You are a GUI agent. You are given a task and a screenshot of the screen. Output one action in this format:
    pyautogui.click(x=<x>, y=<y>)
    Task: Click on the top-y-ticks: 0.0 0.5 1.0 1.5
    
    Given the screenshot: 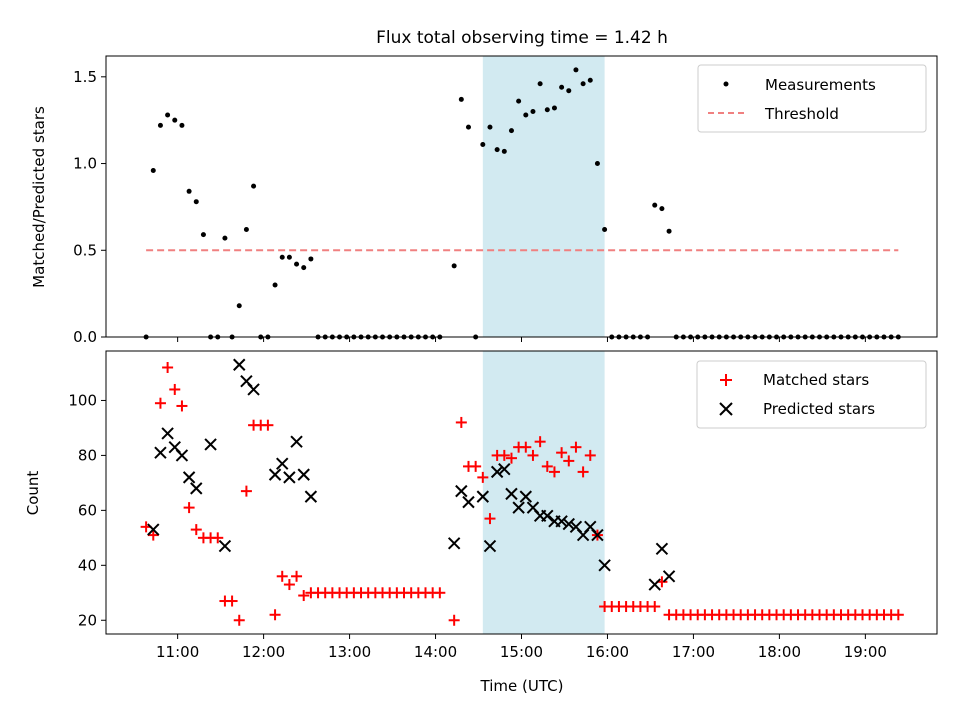 What is the action you would take?
    pyautogui.click(x=89, y=207)
    